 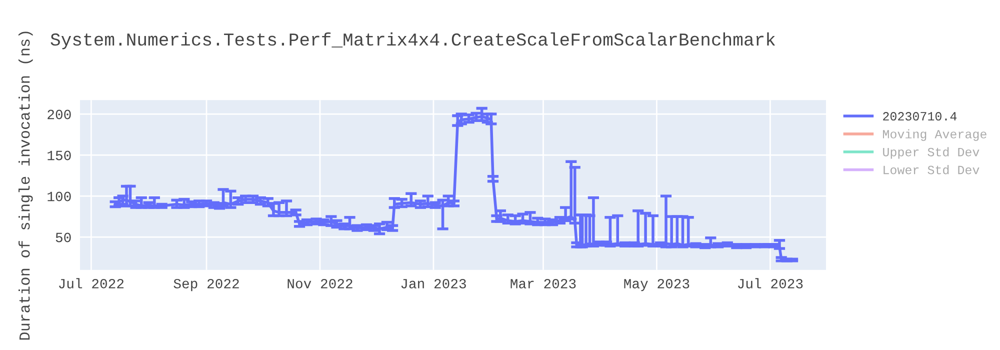 What do you see at coordinates (931, 153) in the screenshot?
I see `legend-label: Upper Std Dev` at bounding box center [931, 153].